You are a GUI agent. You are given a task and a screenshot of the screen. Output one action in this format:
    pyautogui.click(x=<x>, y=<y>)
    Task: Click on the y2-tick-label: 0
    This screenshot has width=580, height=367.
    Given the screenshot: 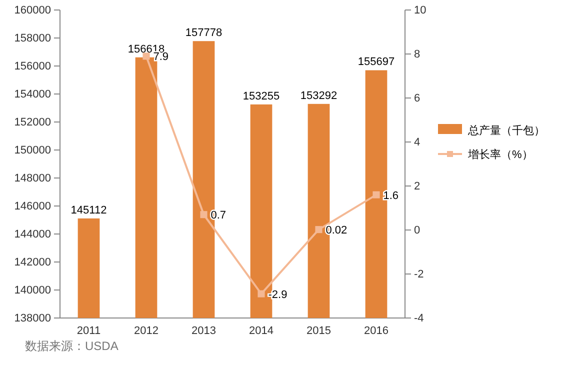 What is the action you would take?
    pyautogui.click(x=417, y=230)
    